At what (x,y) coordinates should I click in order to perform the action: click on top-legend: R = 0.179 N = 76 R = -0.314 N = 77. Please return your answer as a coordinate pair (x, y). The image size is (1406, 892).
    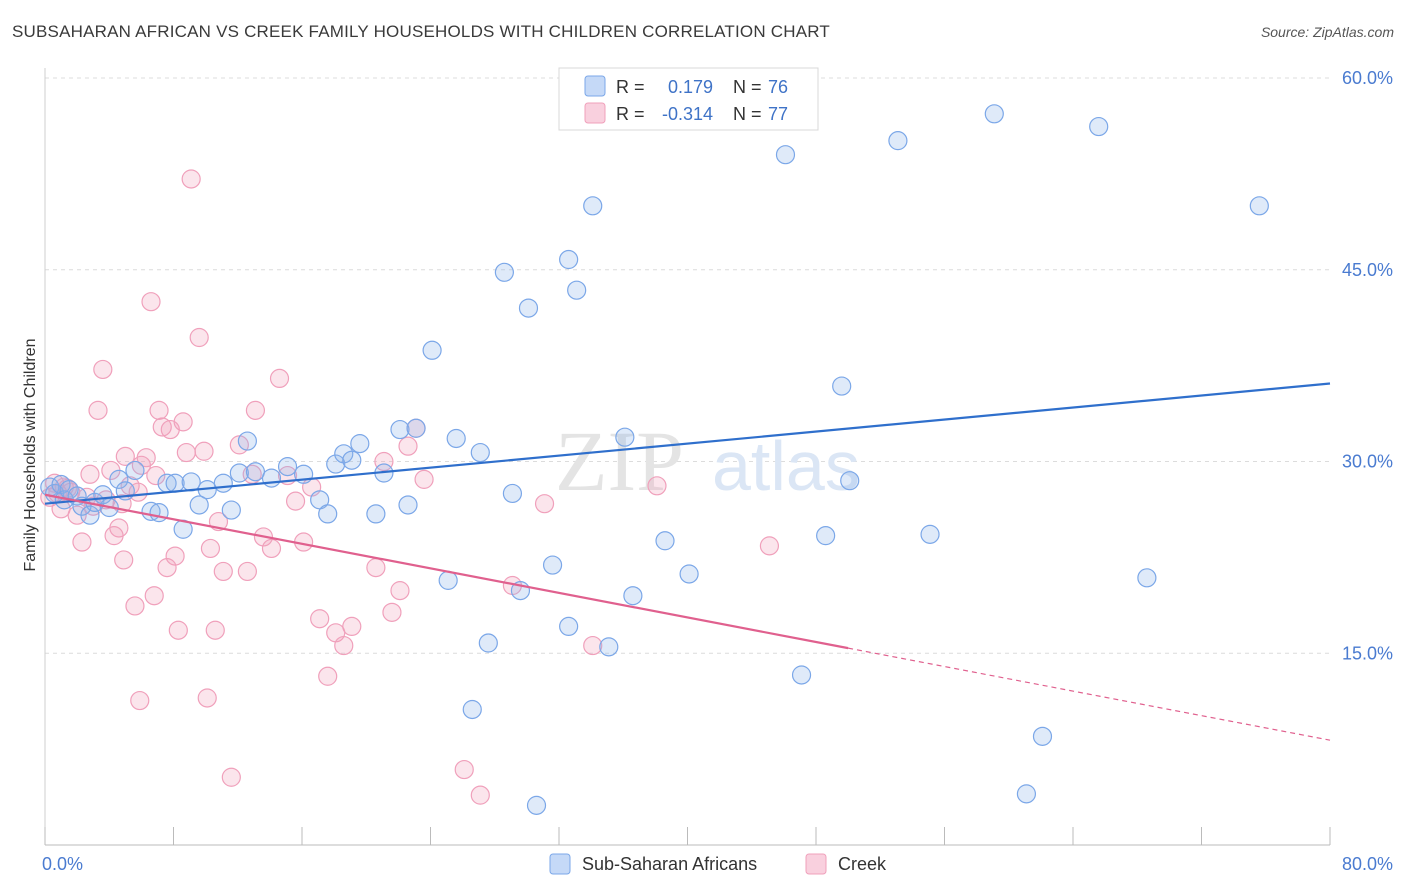
    Looking at the image, I should click on (688, 99).